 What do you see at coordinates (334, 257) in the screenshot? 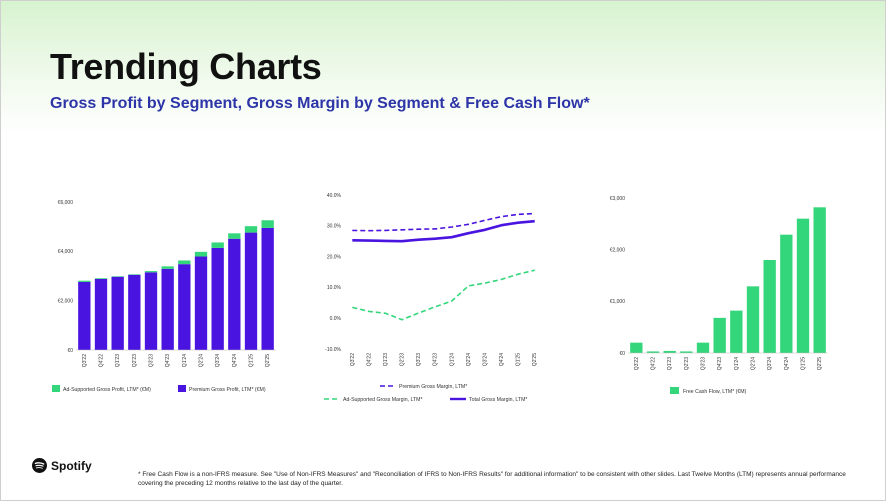
I see `y-tick-label: 20.0%` at bounding box center [334, 257].